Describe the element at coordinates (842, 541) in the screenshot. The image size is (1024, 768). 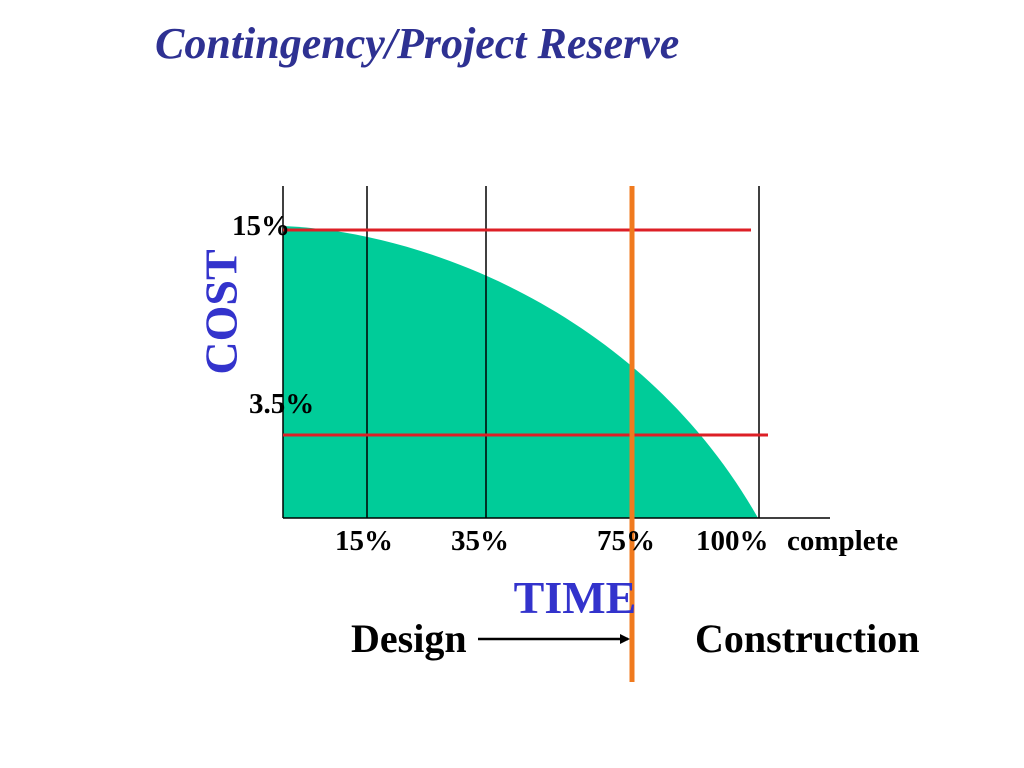
I see `x-axis-suffix: complete` at that location.